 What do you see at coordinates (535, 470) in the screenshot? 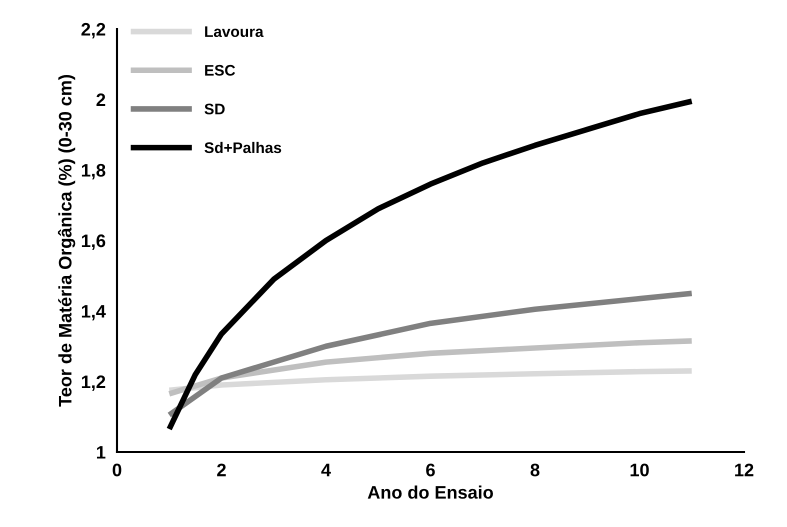
I see `x-tick-label: 8` at bounding box center [535, 470].